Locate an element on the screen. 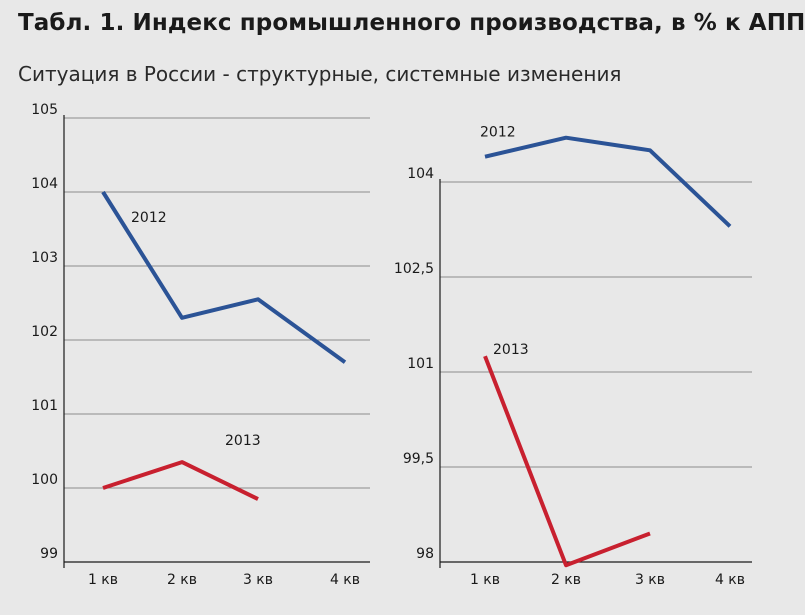 The width and height of the screenshot is (805, 615). y-tick-label: 99 is located at coordinates (49, 554).